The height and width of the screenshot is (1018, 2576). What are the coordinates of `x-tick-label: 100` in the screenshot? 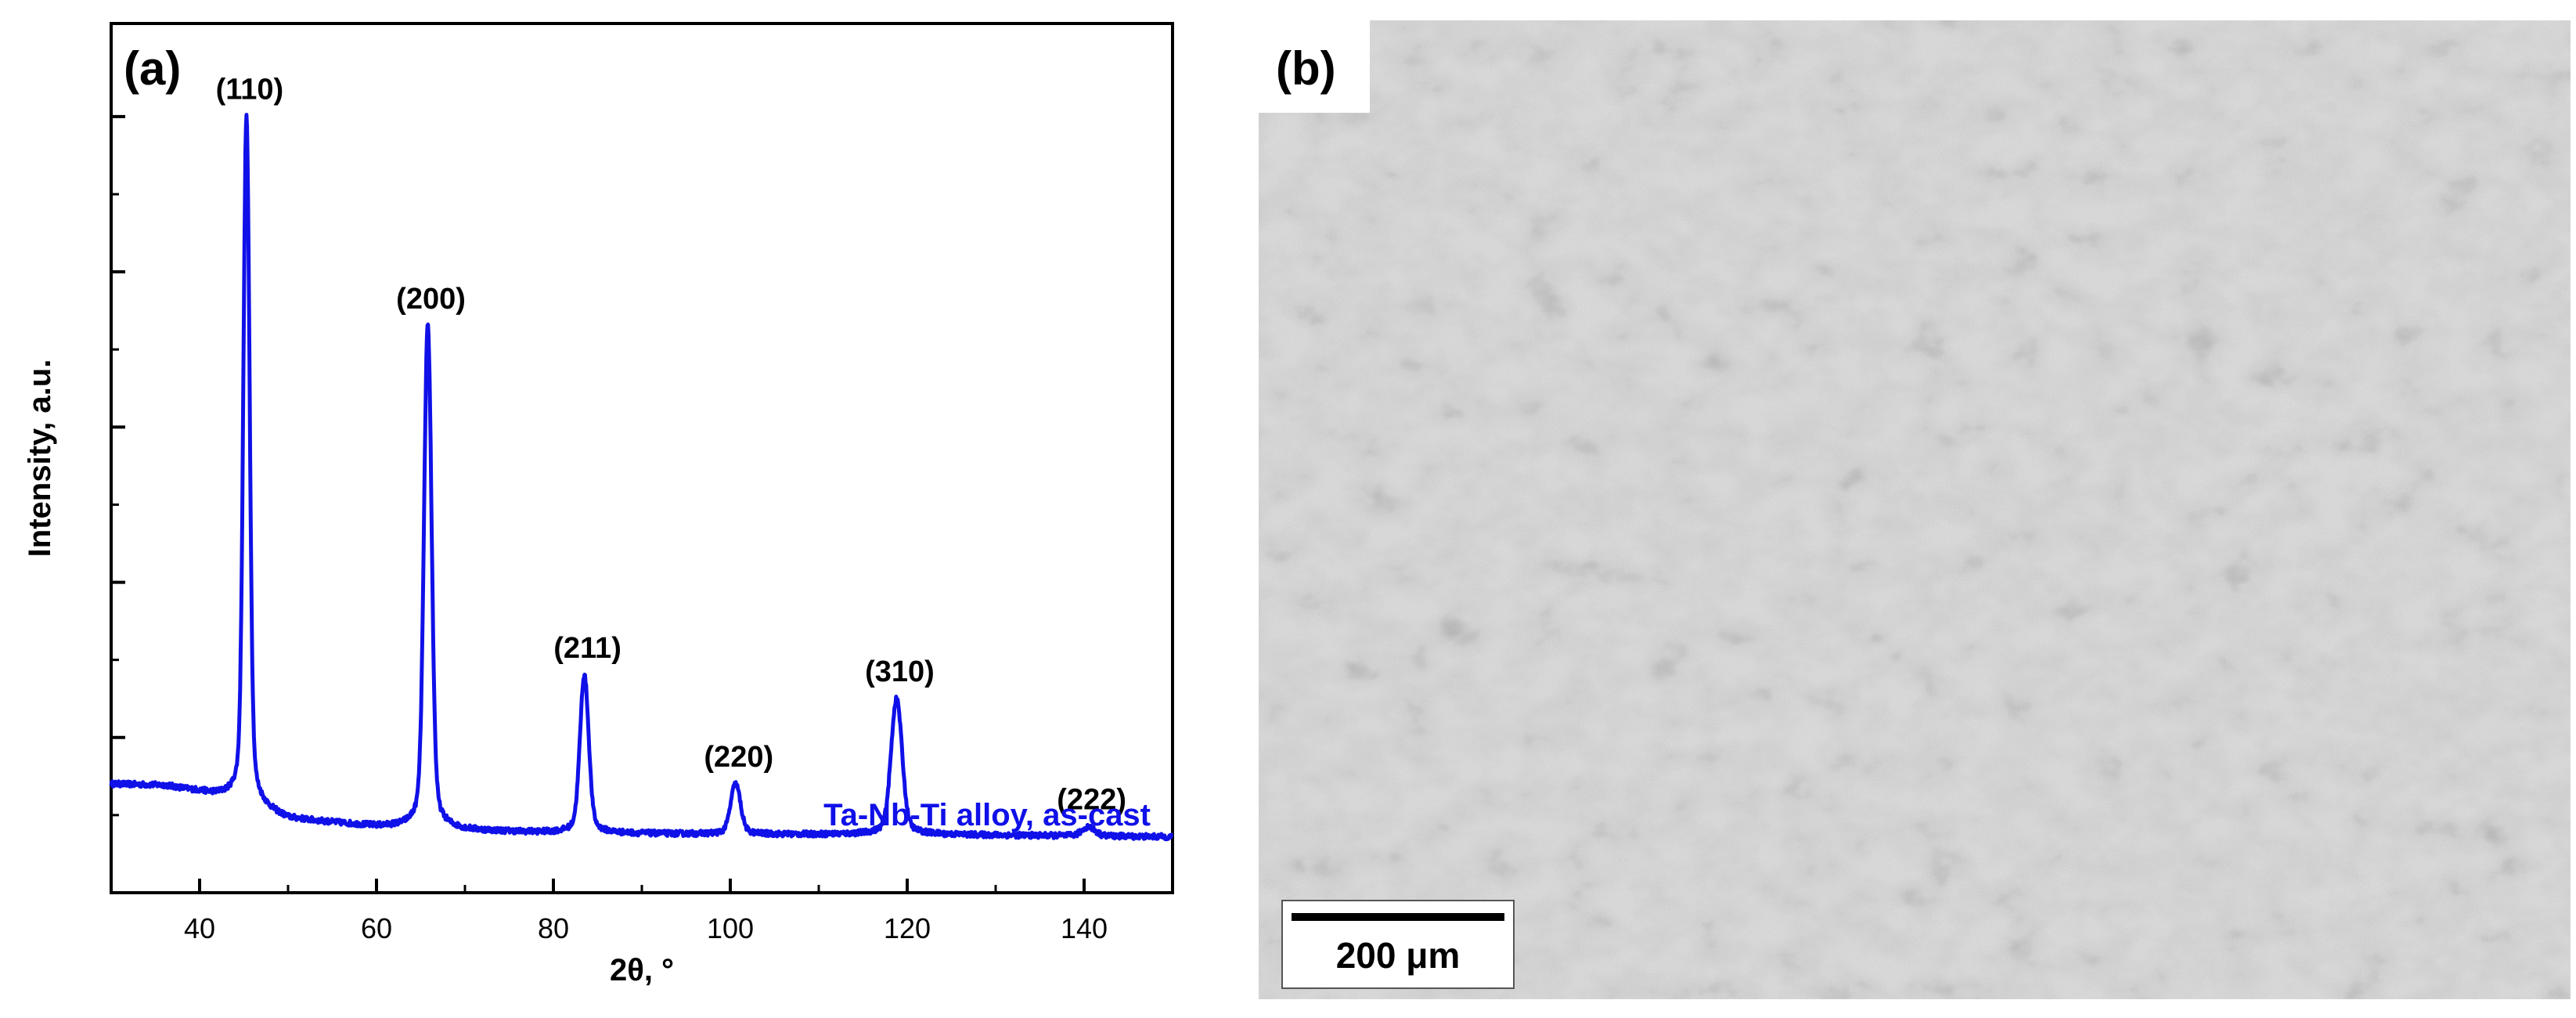 It's located at (730, 928).